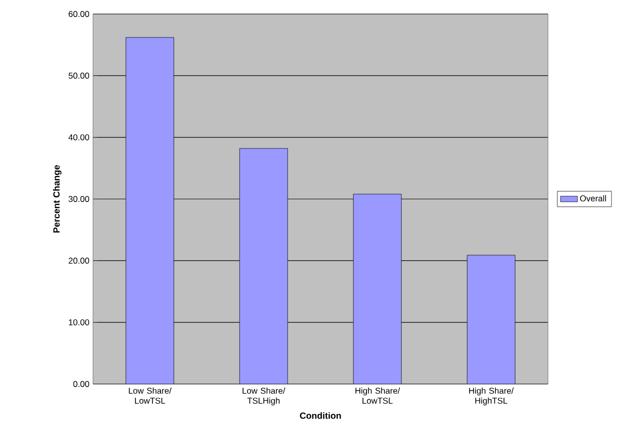  What do you see at coordinates (57, 199) in the screenshot?
I see `y-axis-title: Percent Change` at bounding box center [57, 199].